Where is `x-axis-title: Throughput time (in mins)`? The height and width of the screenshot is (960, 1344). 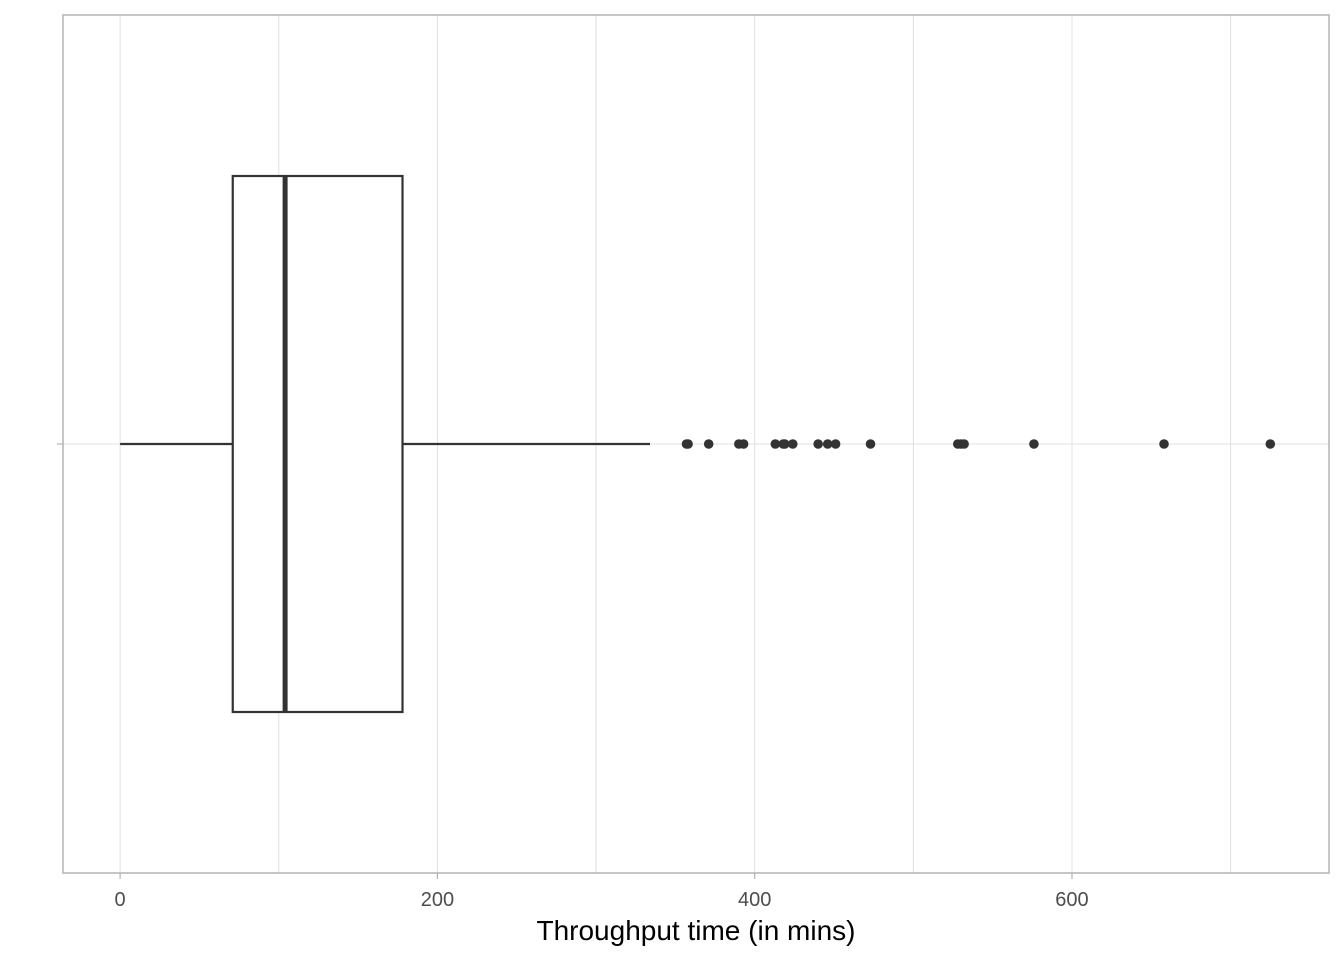
x-axis-title: Throughput time (in mins) is located at coordinates (695, 930).